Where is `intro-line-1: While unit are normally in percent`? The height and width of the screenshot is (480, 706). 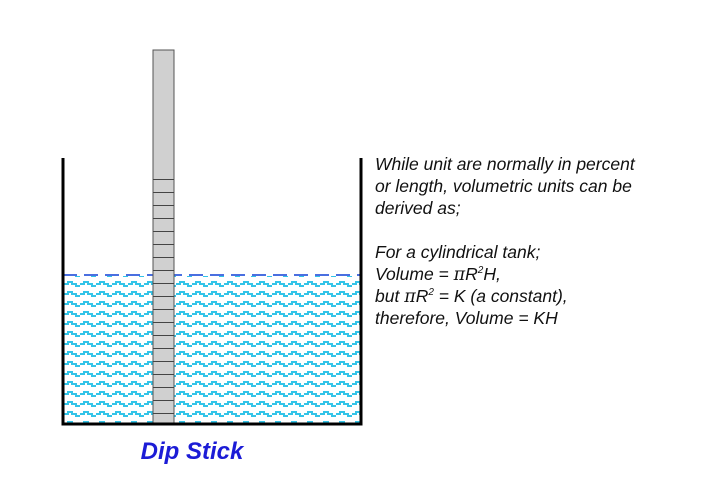 intro-line-1: While unit are normally in percent is located at coordinates (505, 164).